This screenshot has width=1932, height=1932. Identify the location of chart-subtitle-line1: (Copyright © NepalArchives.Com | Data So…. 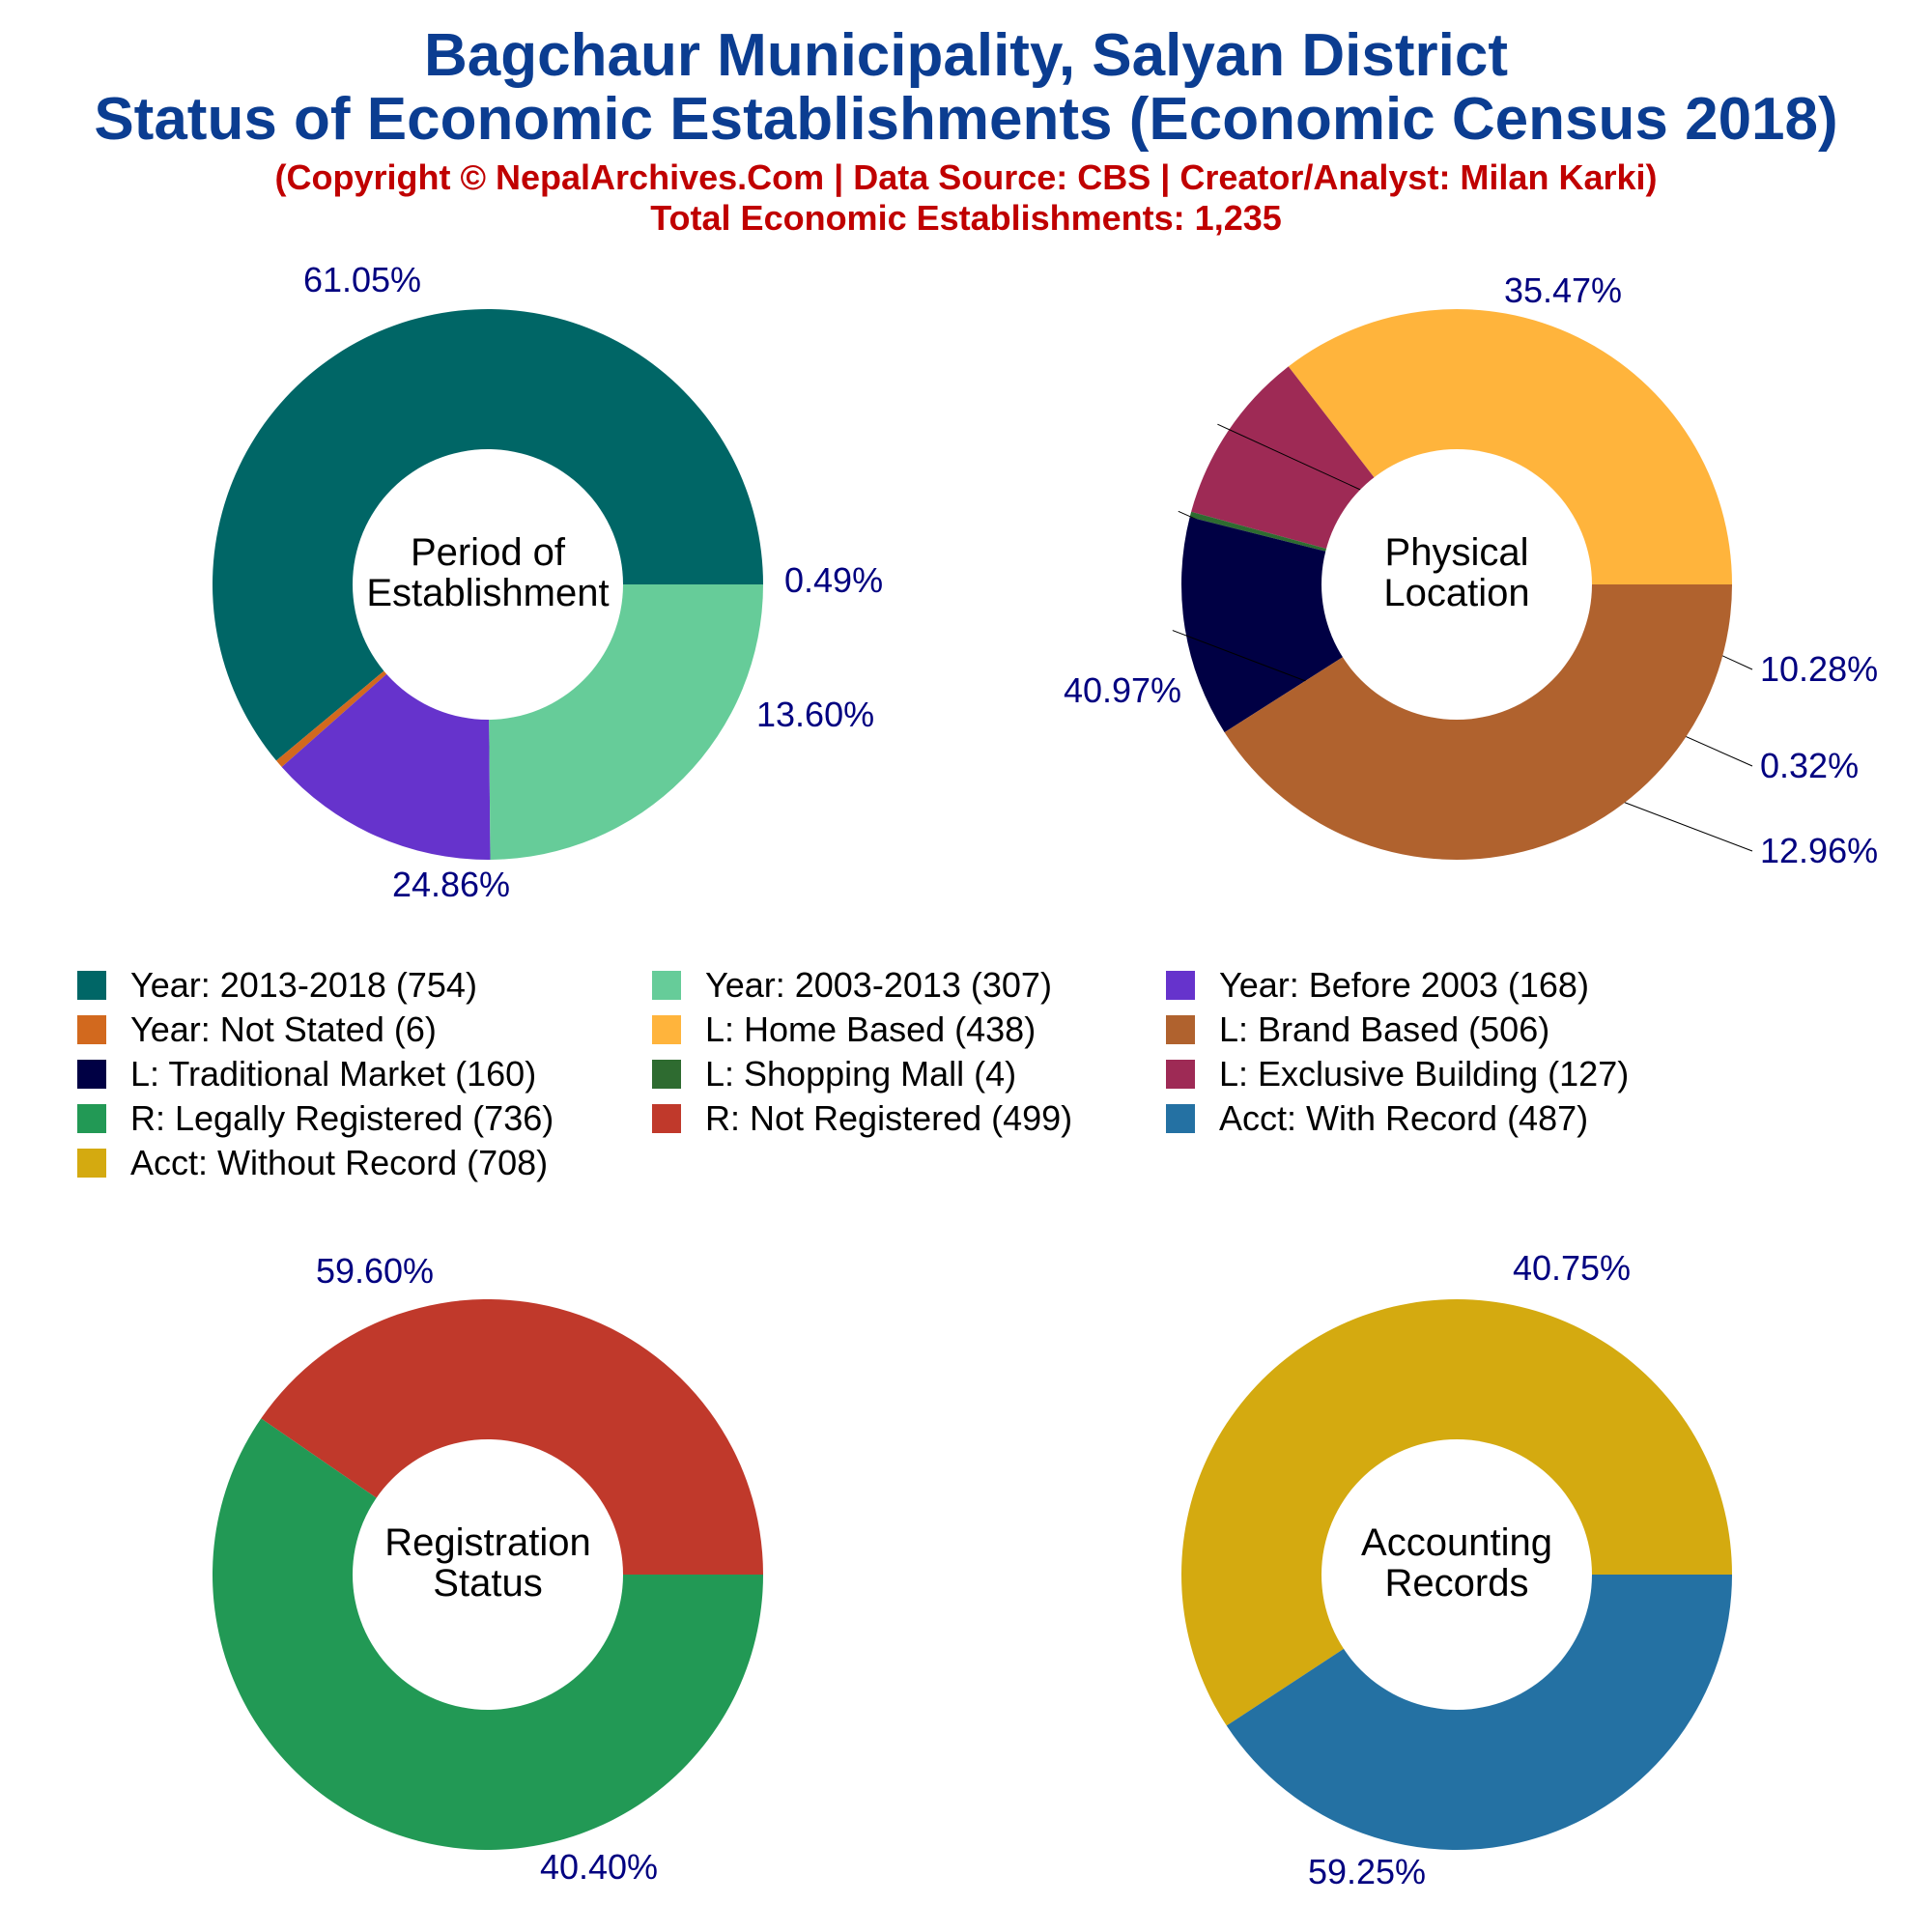
(966, 177).